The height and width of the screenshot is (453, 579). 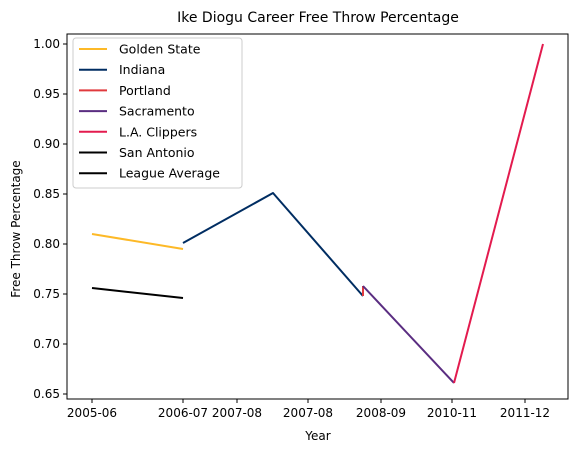 I want to click on legend-label-league-average: League Average, so click(x=169, y=173).